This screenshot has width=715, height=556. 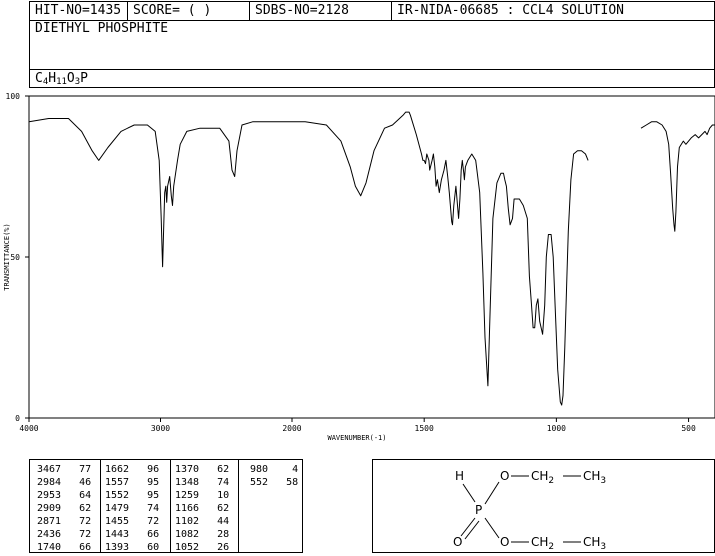 What do you see at coordinates (356, 438) in the screenshot?
I see `x-axis-label: WAVENUMBER(-1)` at bounding box center [356, 438].